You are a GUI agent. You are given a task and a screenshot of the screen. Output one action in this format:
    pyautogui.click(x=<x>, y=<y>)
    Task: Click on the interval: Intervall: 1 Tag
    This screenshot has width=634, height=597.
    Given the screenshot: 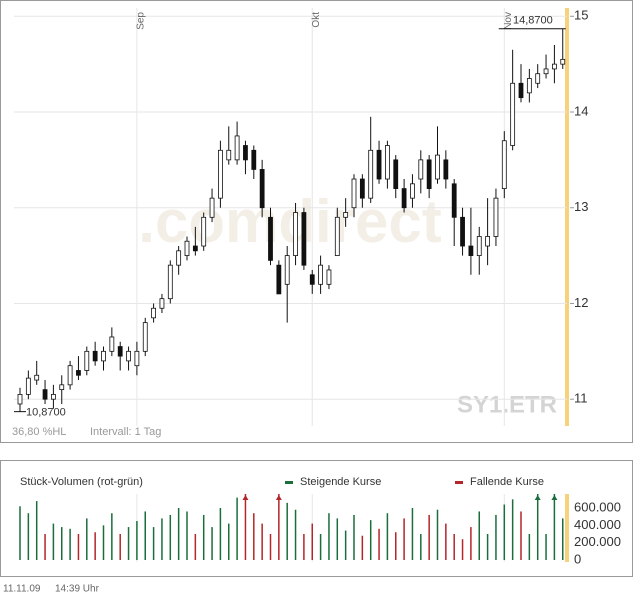 What is the action you would take?
    pyautogui.click(x=125, y=432)
    